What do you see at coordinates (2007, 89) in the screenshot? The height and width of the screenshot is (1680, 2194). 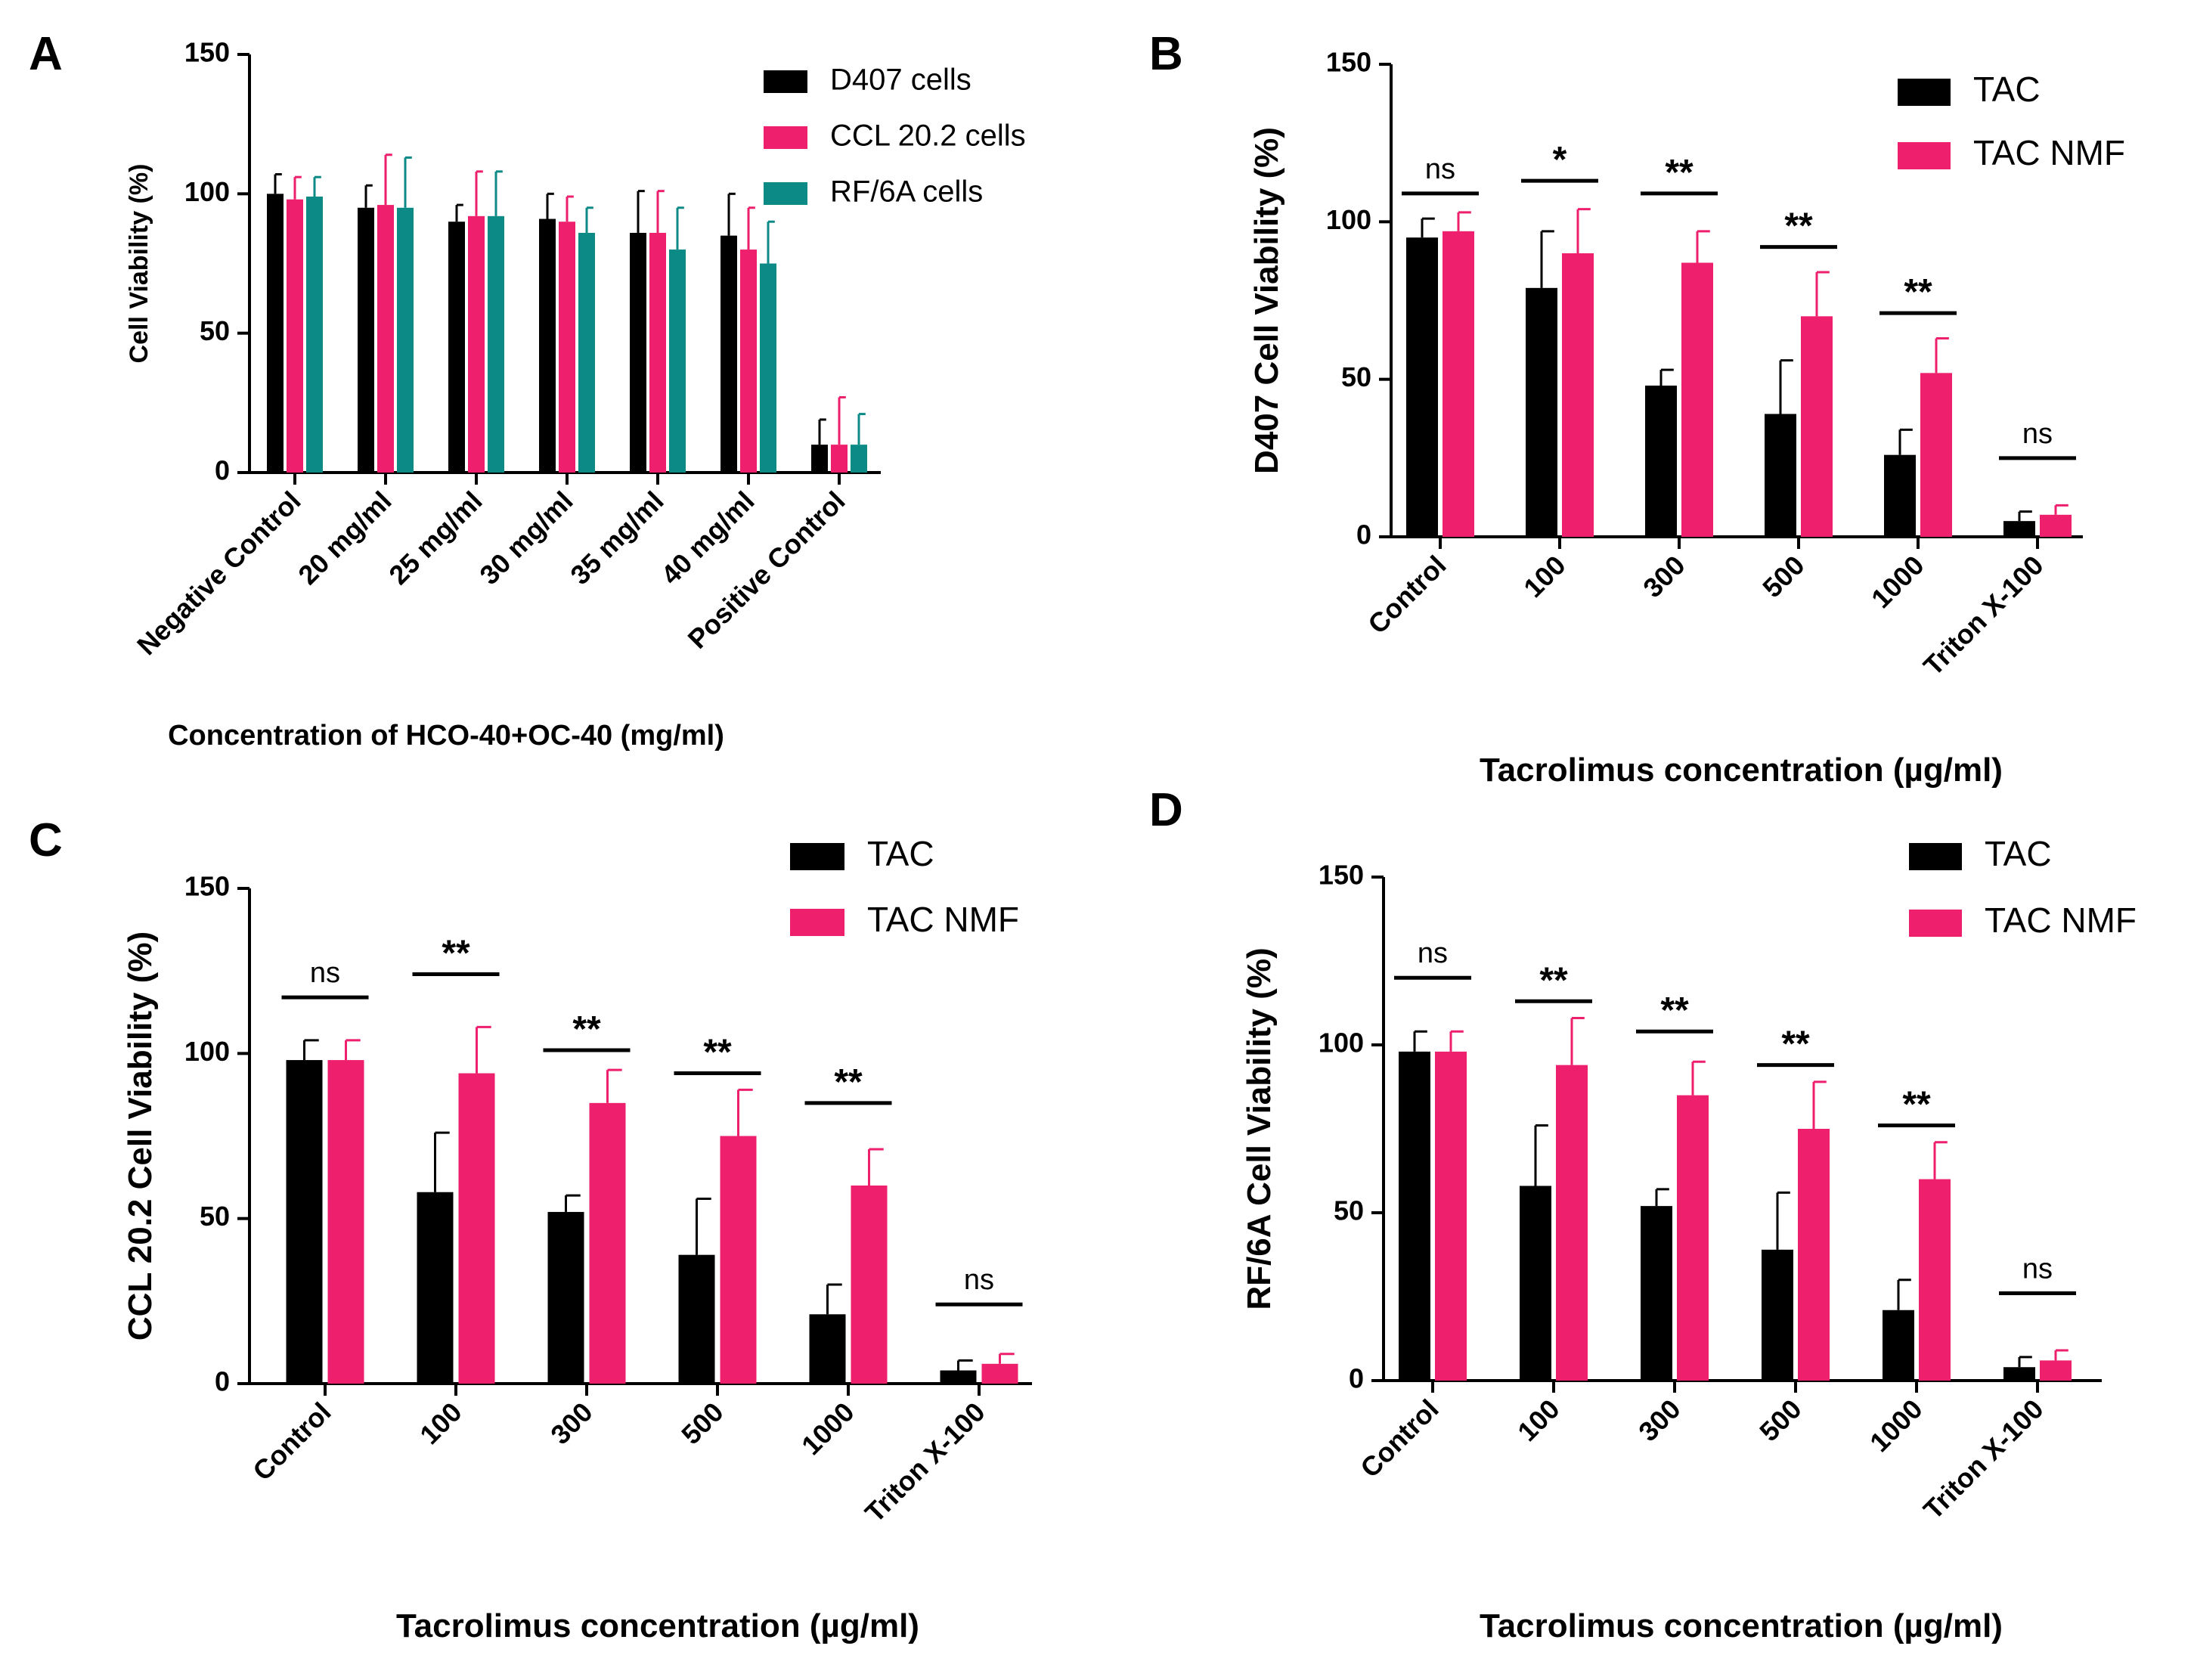 I see `legend-label: TAC` at bounding box center [2007, 89].